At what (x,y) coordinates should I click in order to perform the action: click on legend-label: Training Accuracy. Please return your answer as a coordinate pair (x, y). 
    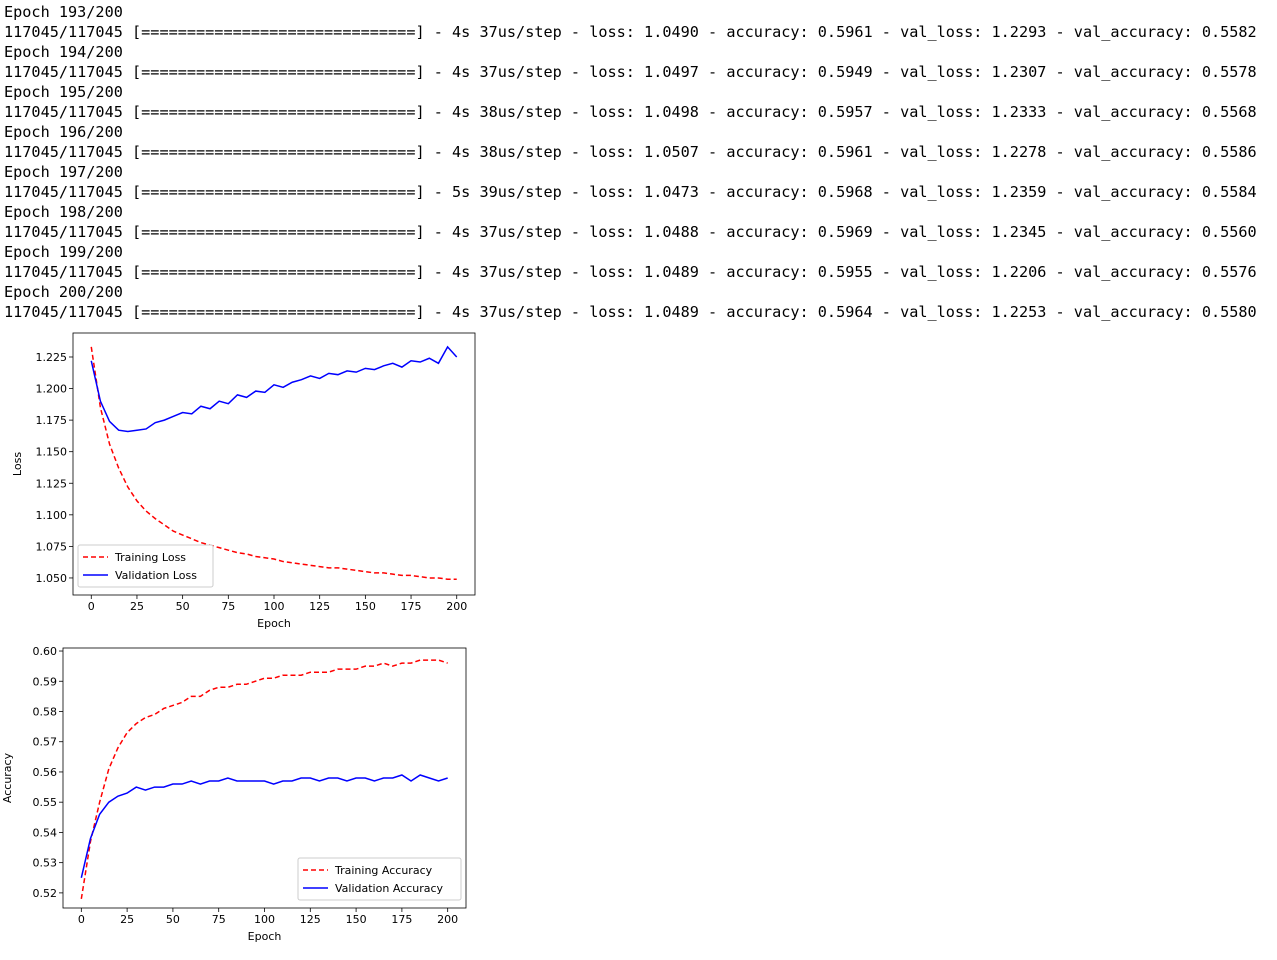
    Looking at the image, I should click on (383, 870).